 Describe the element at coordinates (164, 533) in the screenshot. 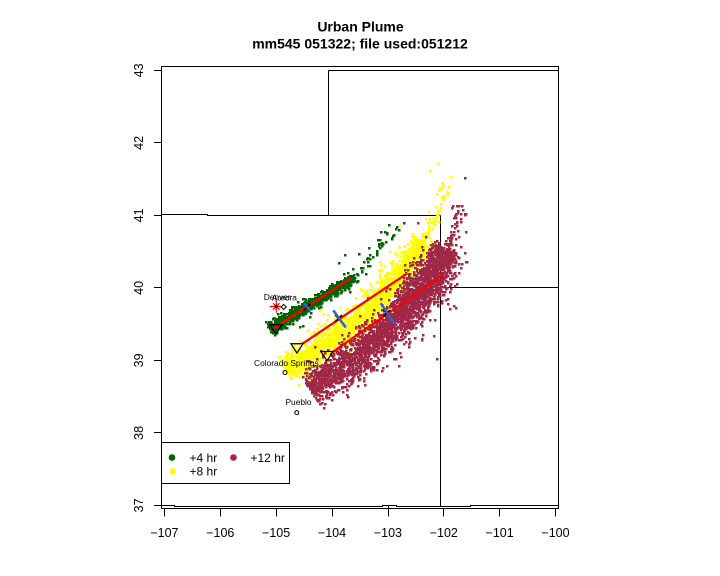

I see `svg-text: −107` at that location.